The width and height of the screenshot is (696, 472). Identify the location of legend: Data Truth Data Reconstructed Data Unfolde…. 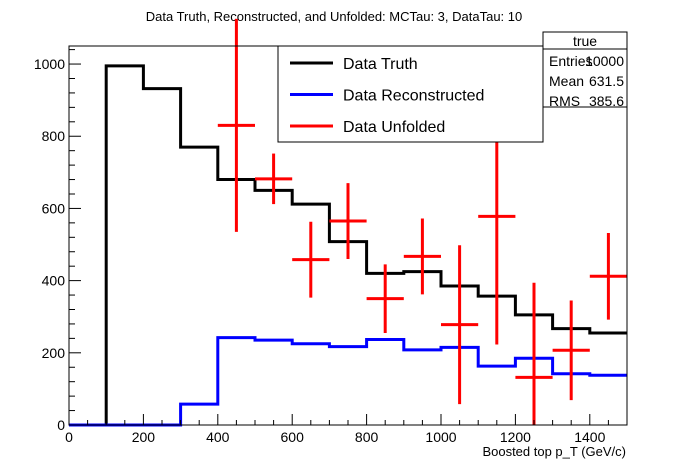
(410, 94).